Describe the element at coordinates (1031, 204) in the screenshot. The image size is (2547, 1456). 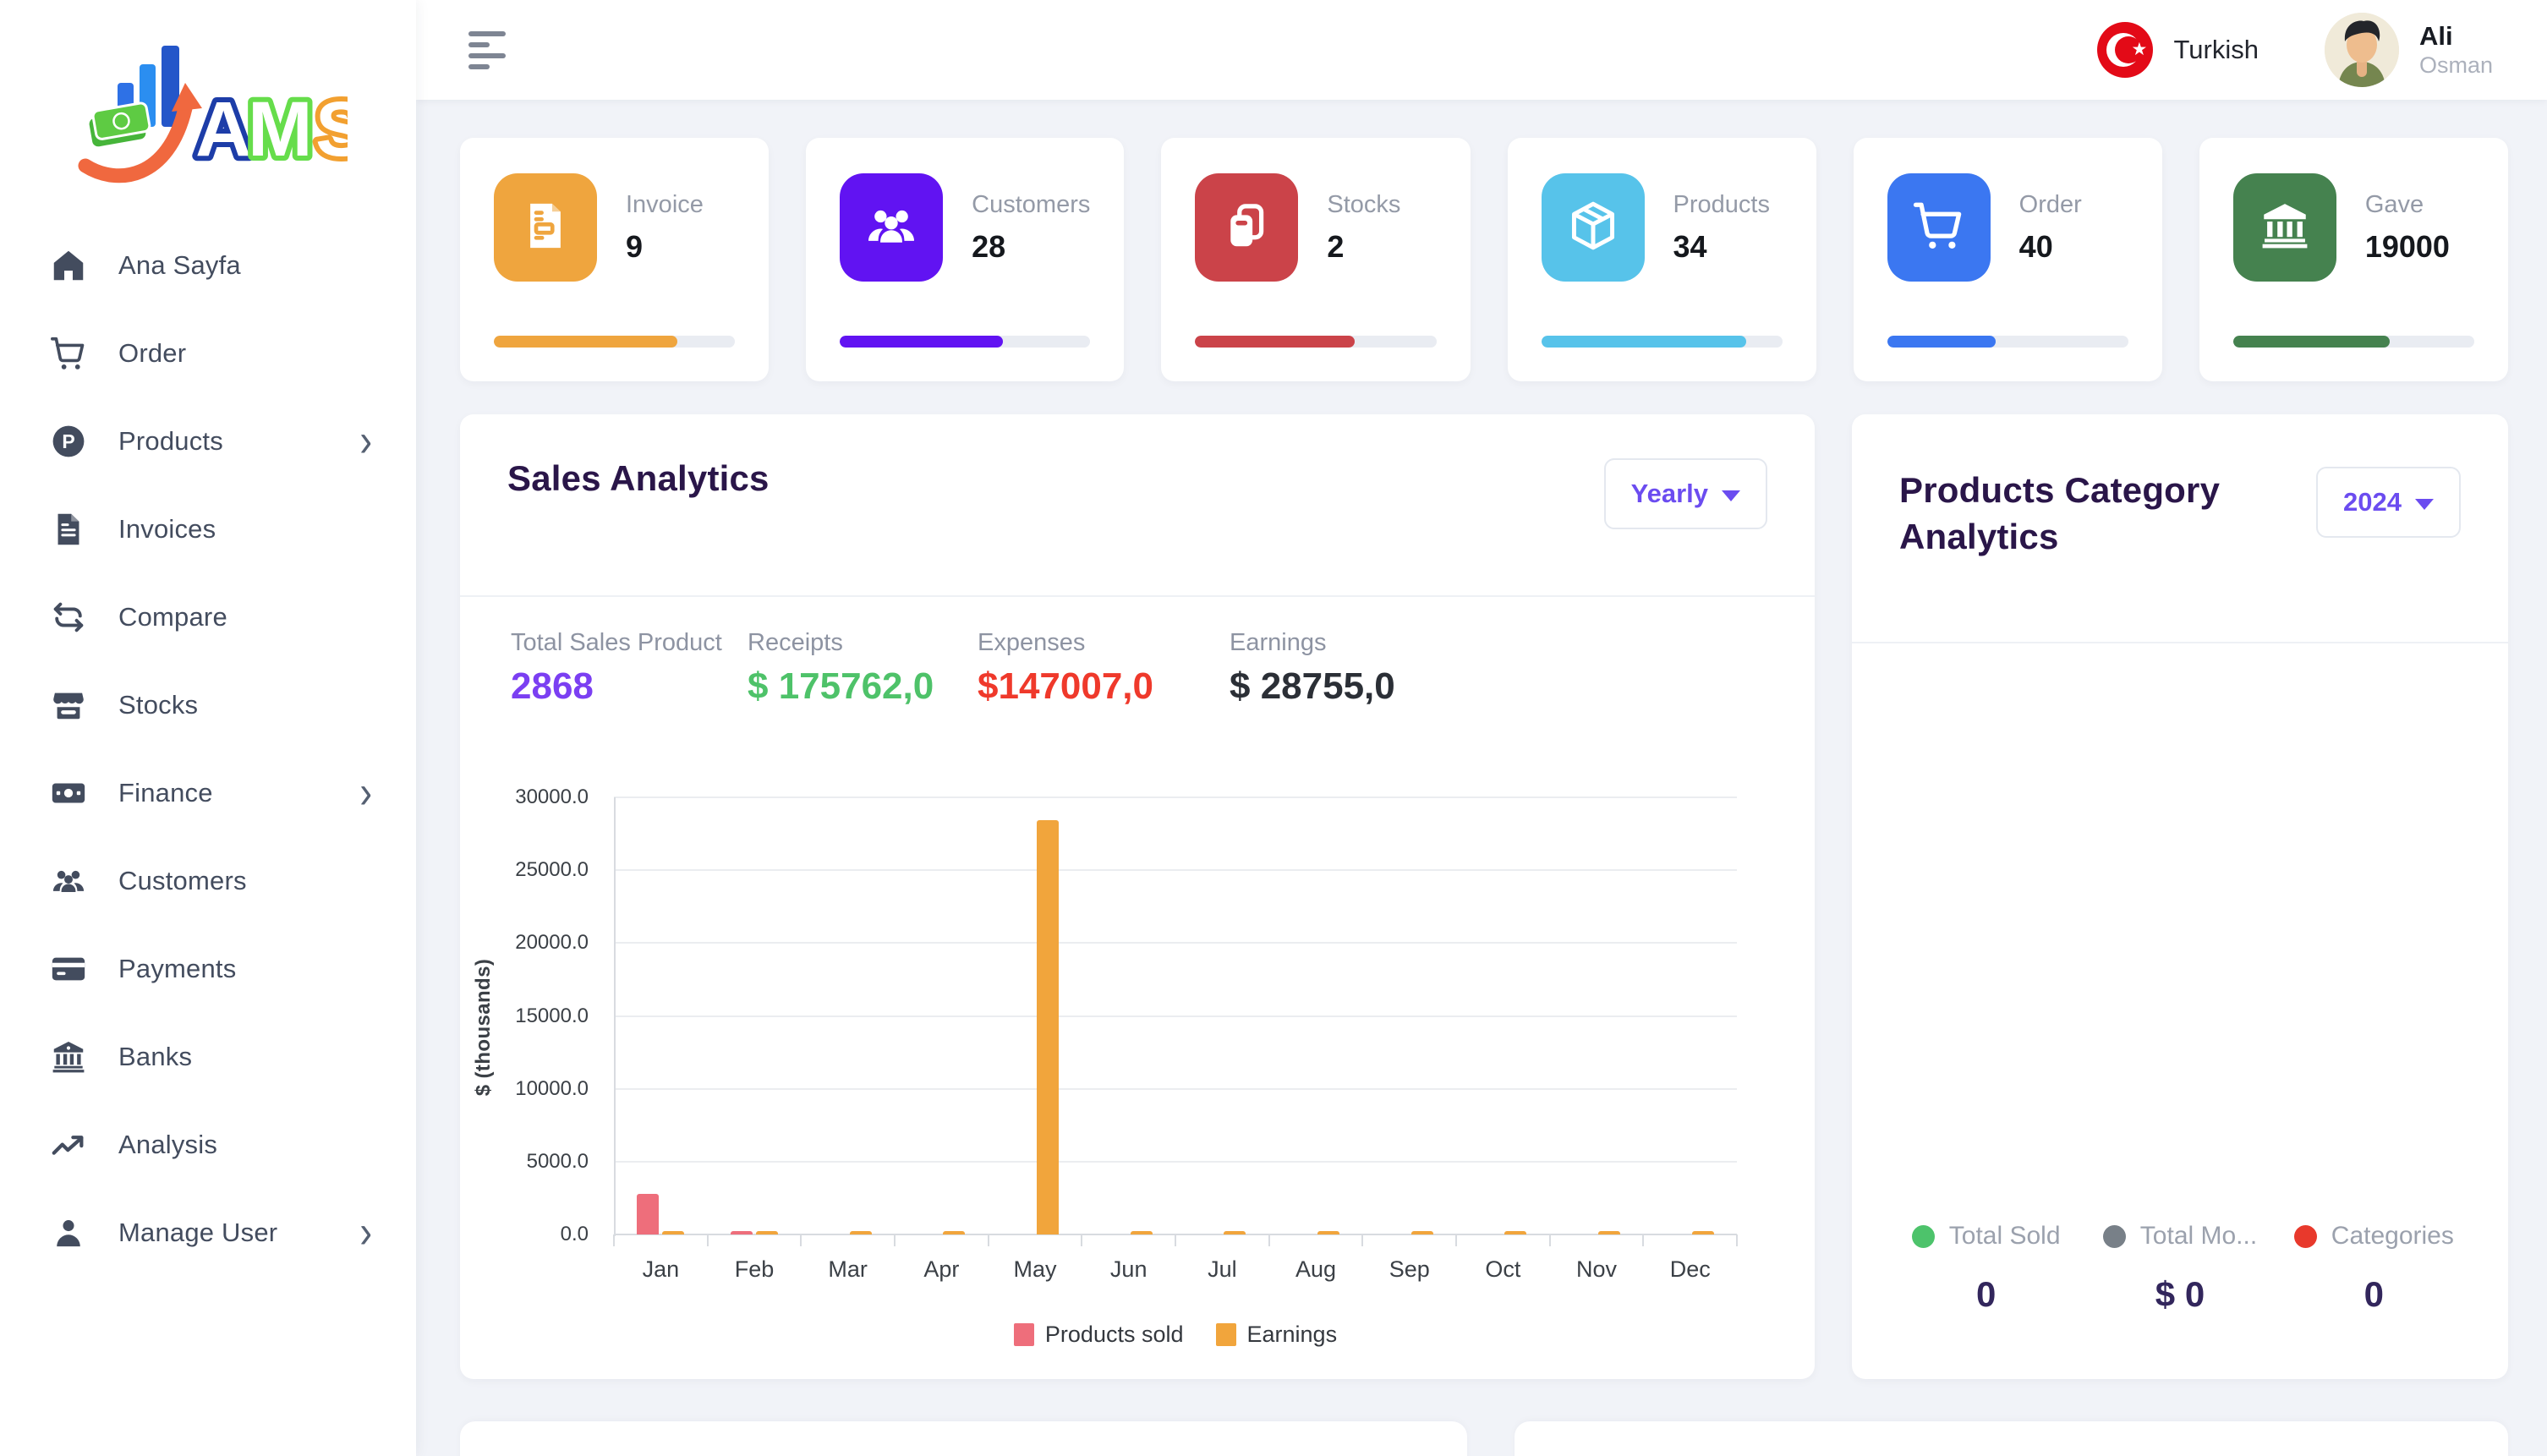
I see `stat-label: Customers` at that location.